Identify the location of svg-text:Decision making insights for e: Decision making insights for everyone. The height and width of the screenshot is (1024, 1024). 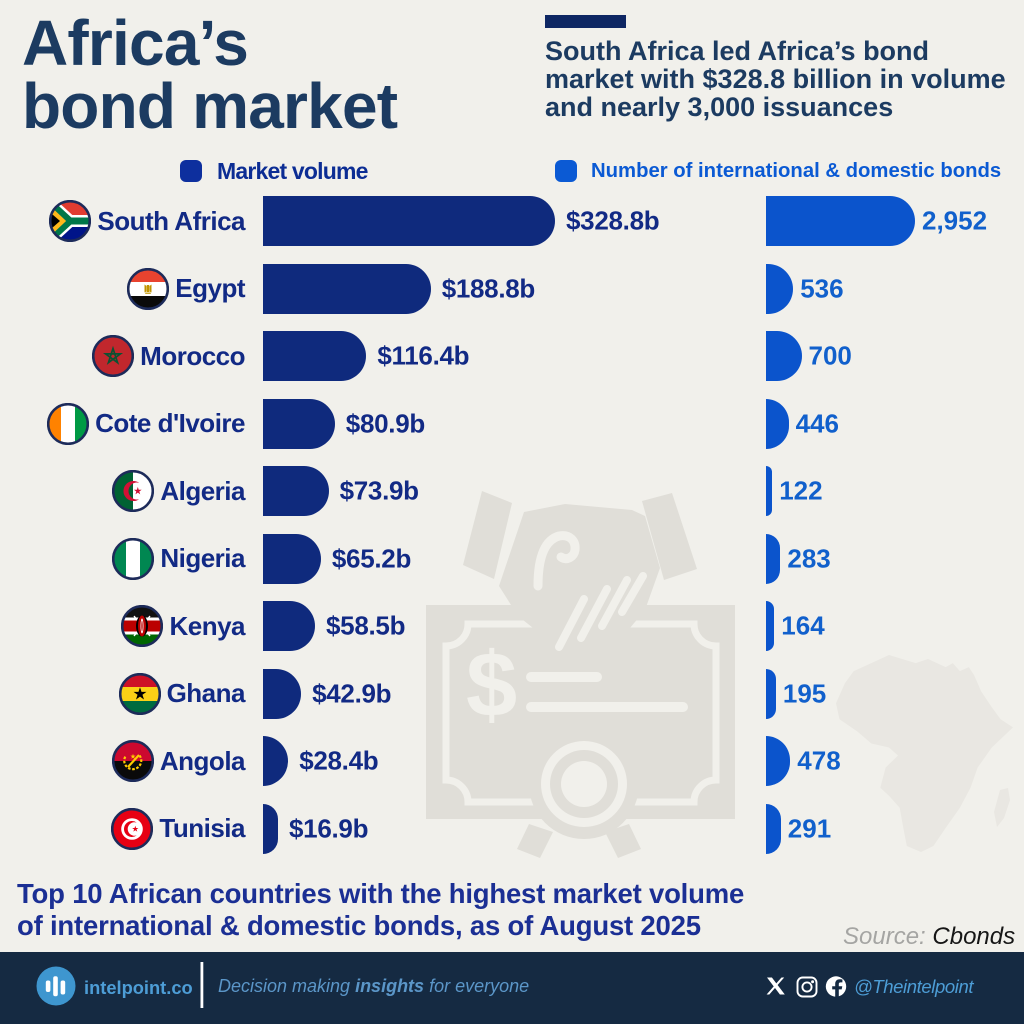
(373, 986).